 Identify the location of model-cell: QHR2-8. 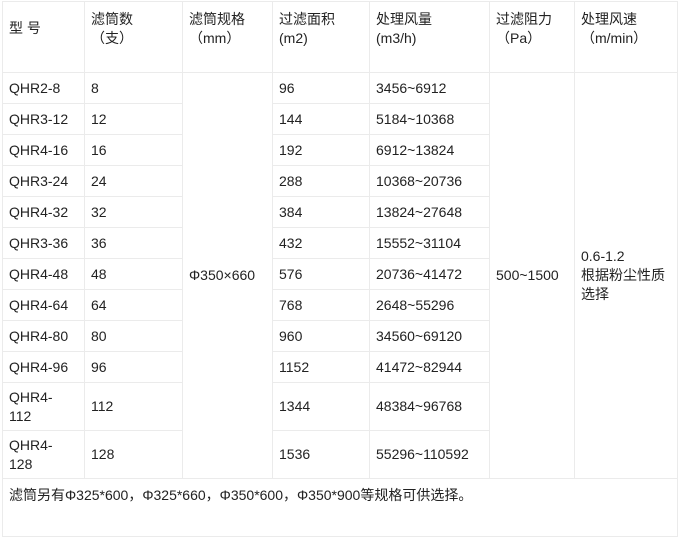
(43, 88).